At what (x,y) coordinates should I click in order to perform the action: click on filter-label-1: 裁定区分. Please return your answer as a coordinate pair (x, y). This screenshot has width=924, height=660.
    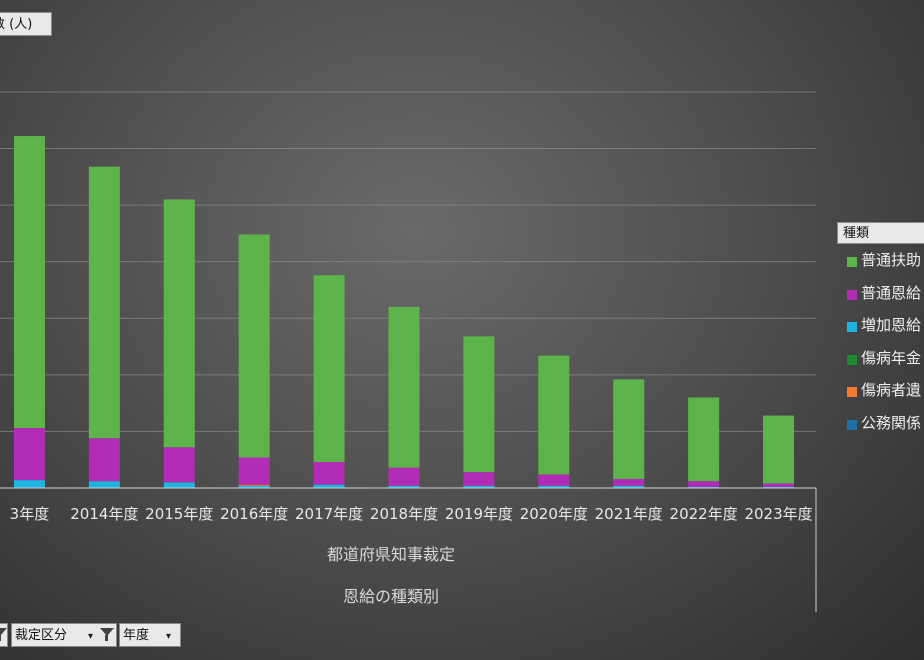
    Looking at the image, I should click on (41, 635).